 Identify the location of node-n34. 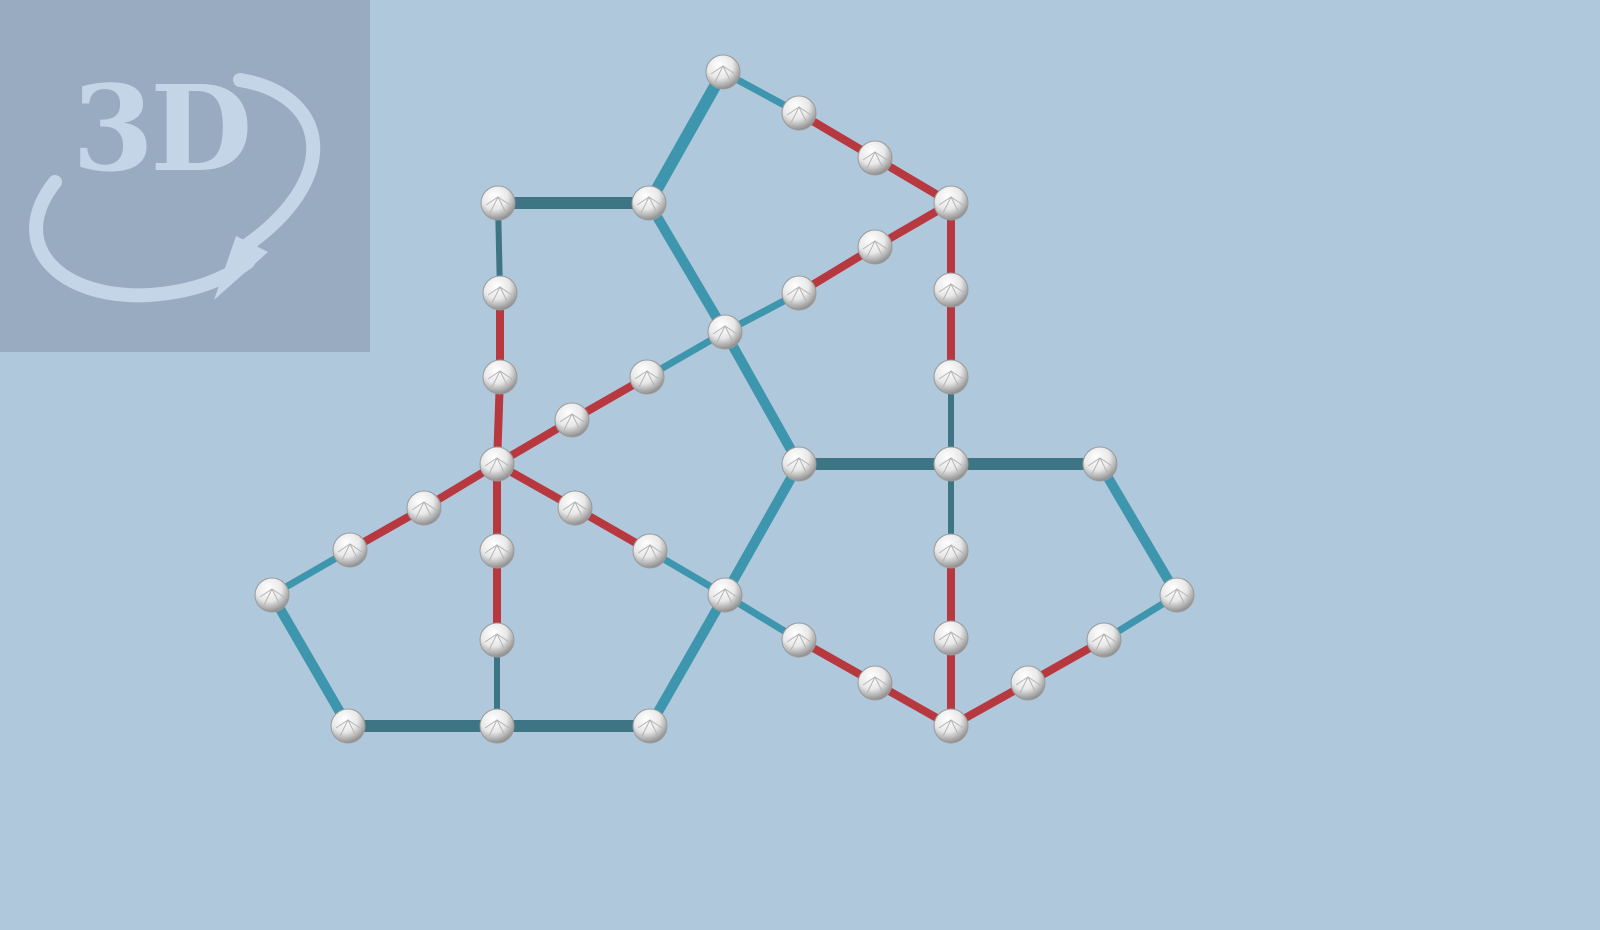
(1028, 683).